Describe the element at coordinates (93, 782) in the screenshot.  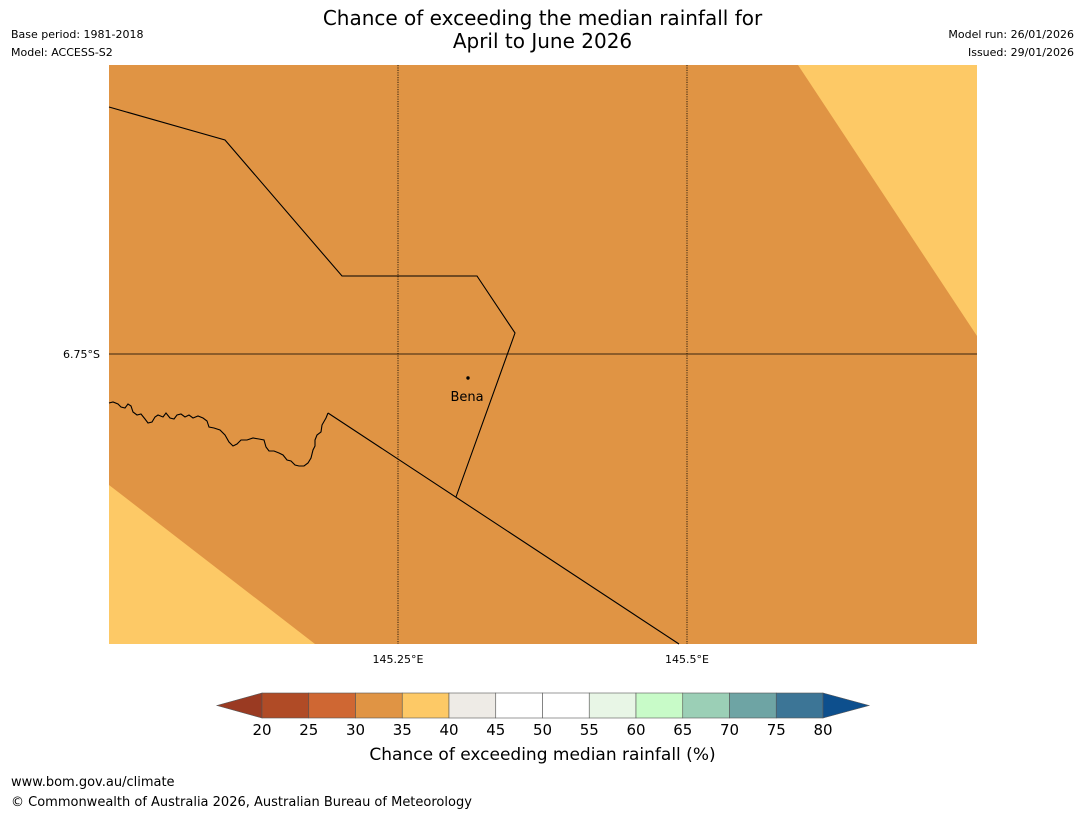
I see `footer-url: www.bom.gov.au/climate` at that location.